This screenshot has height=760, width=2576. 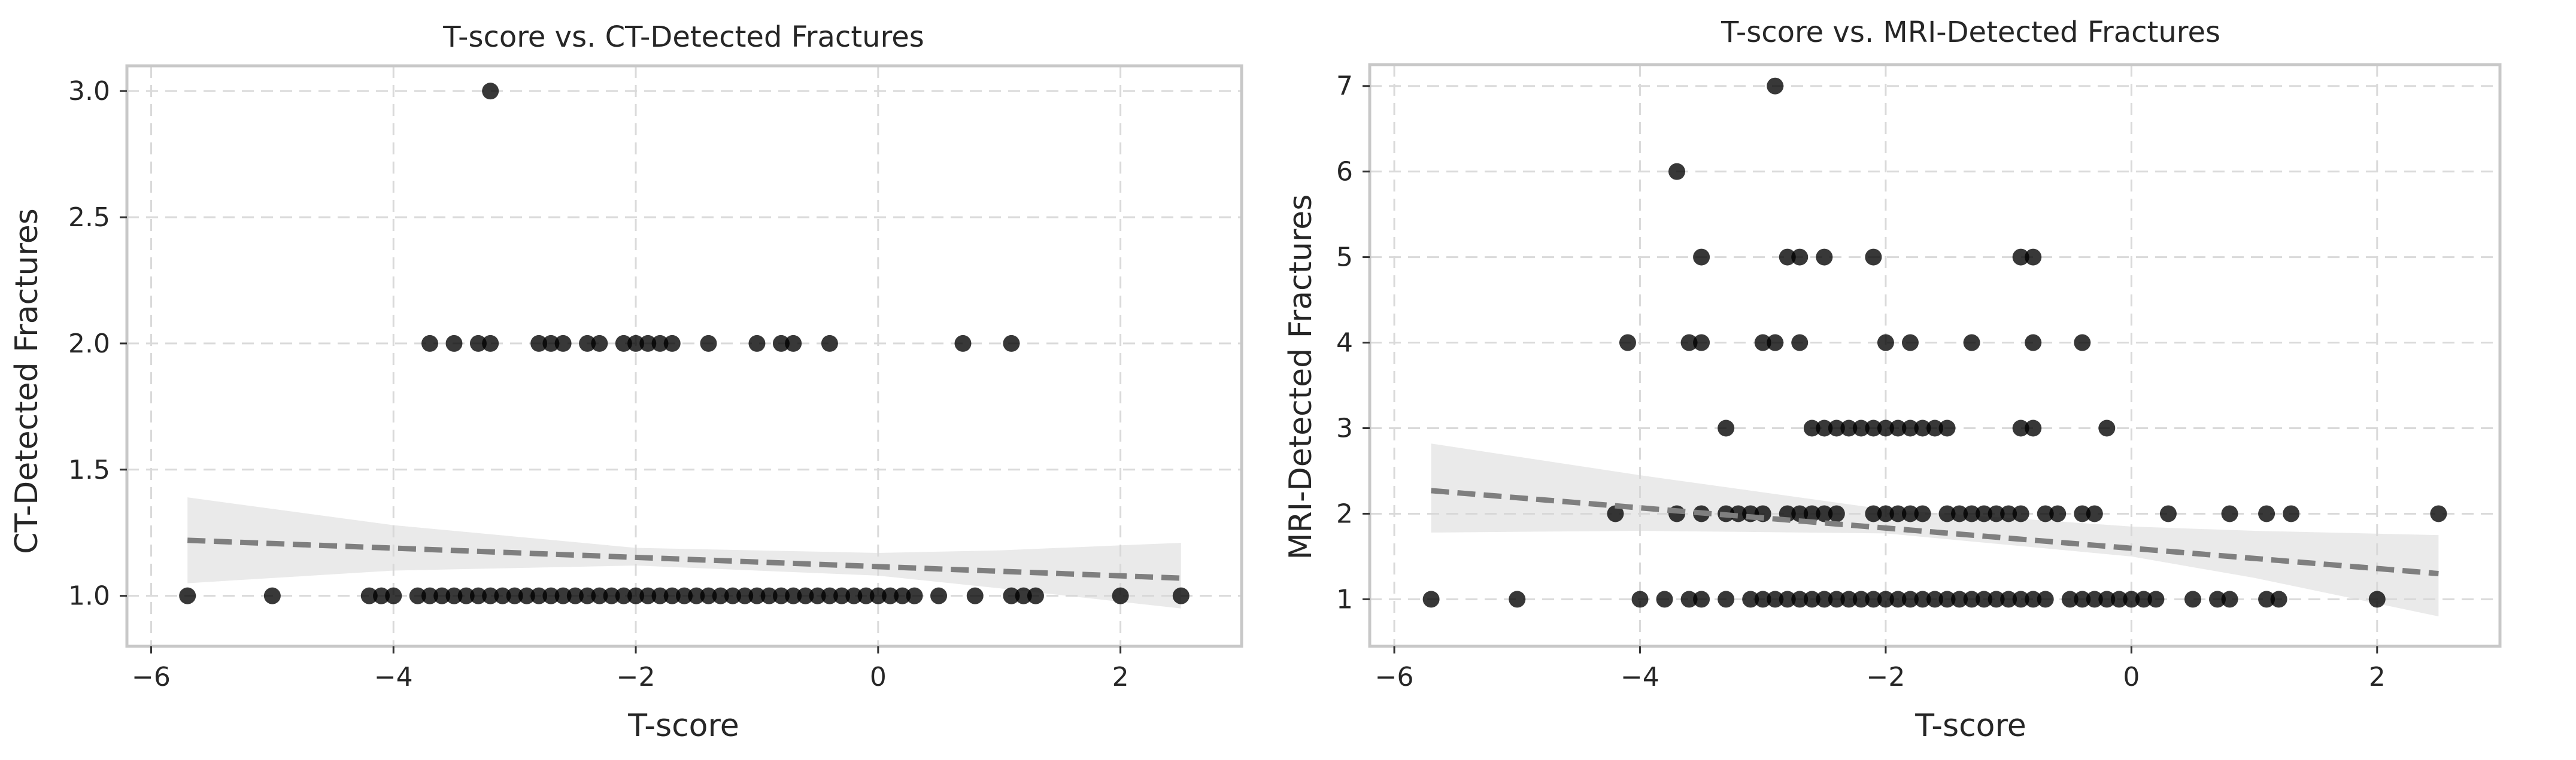 What do you see at coordinates (1344, 429) in the screenshot?
I see `y-tick-label: 3` at bounding box center [1344, 429].